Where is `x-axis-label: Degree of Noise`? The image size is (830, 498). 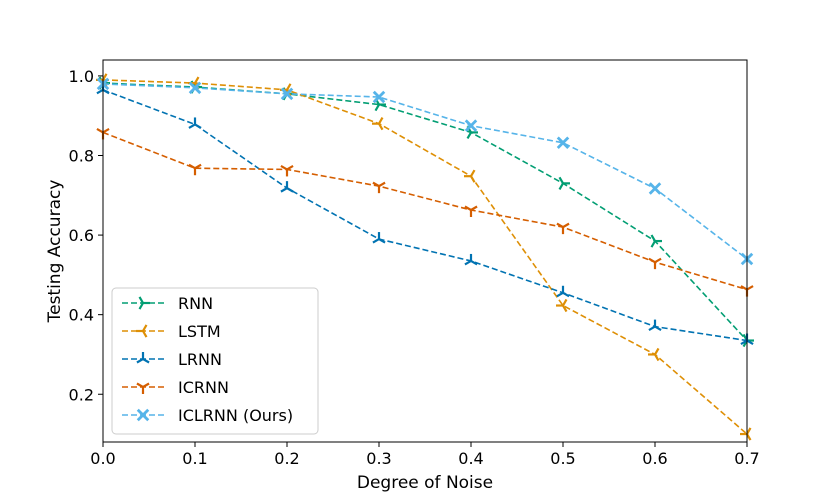
x-axis-label: Degree of Noise is located at coordinates (425, 483).